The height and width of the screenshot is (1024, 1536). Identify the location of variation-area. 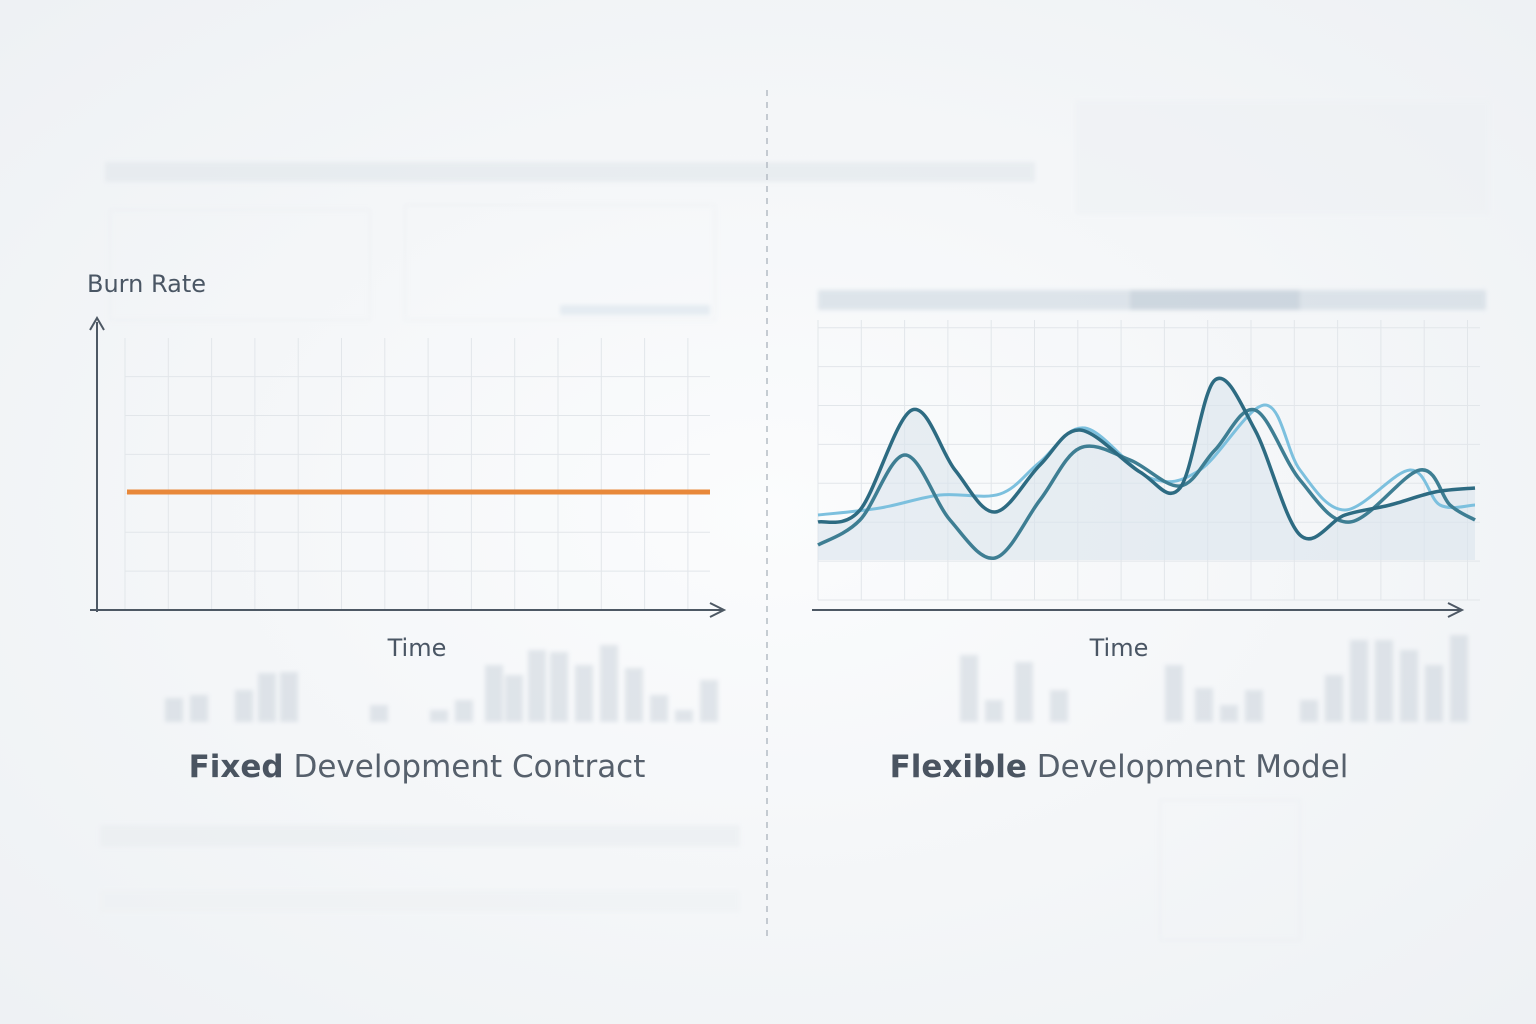
(1146, 469).